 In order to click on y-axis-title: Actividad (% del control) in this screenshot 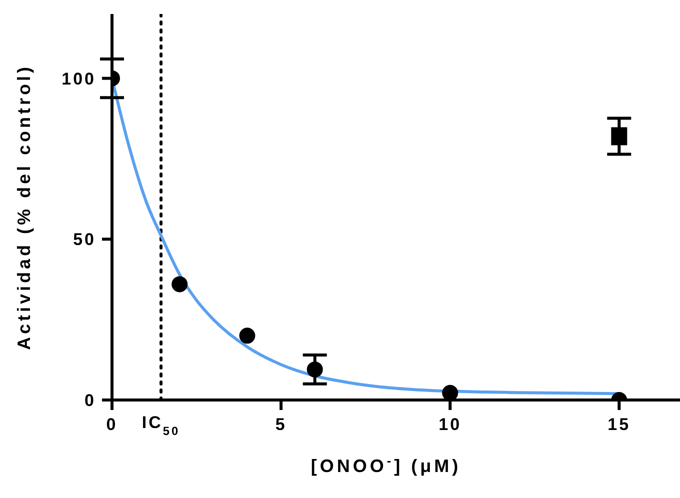, I will do `click(24, 207)`.